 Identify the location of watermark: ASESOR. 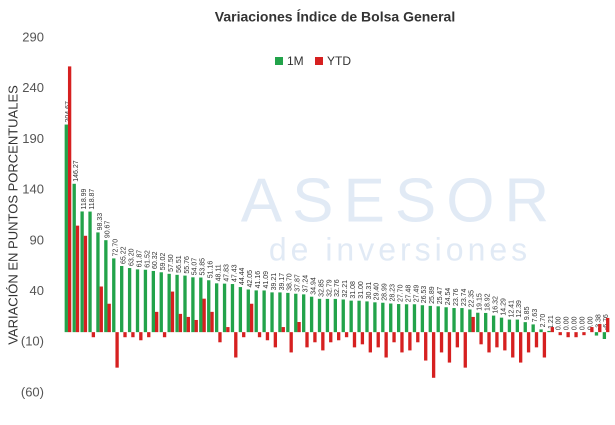
(400, 200).